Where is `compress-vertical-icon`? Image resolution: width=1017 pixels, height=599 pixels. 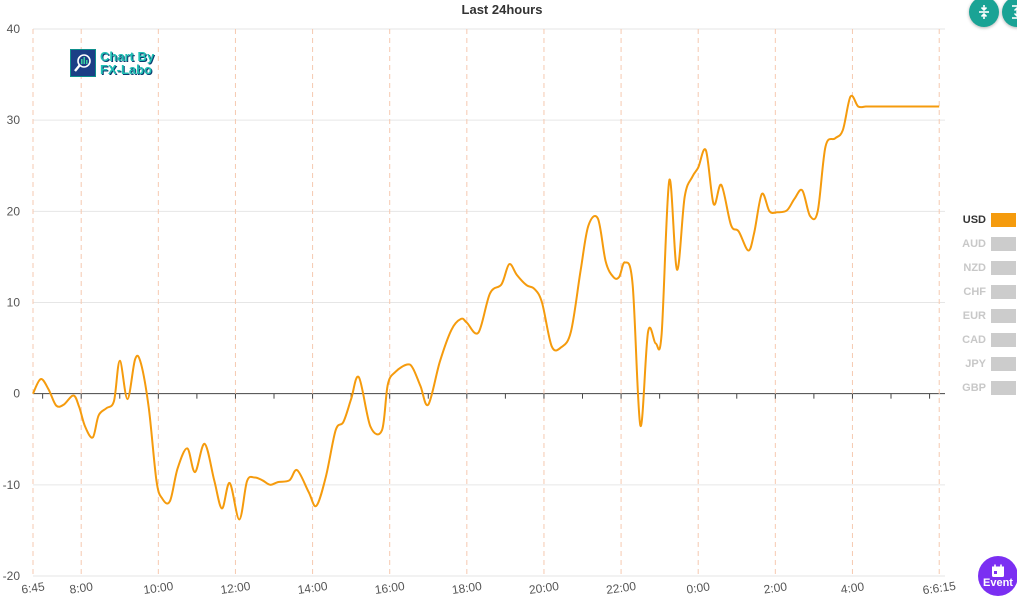
compress-vertical-icon is located at coordinates (984, 12).